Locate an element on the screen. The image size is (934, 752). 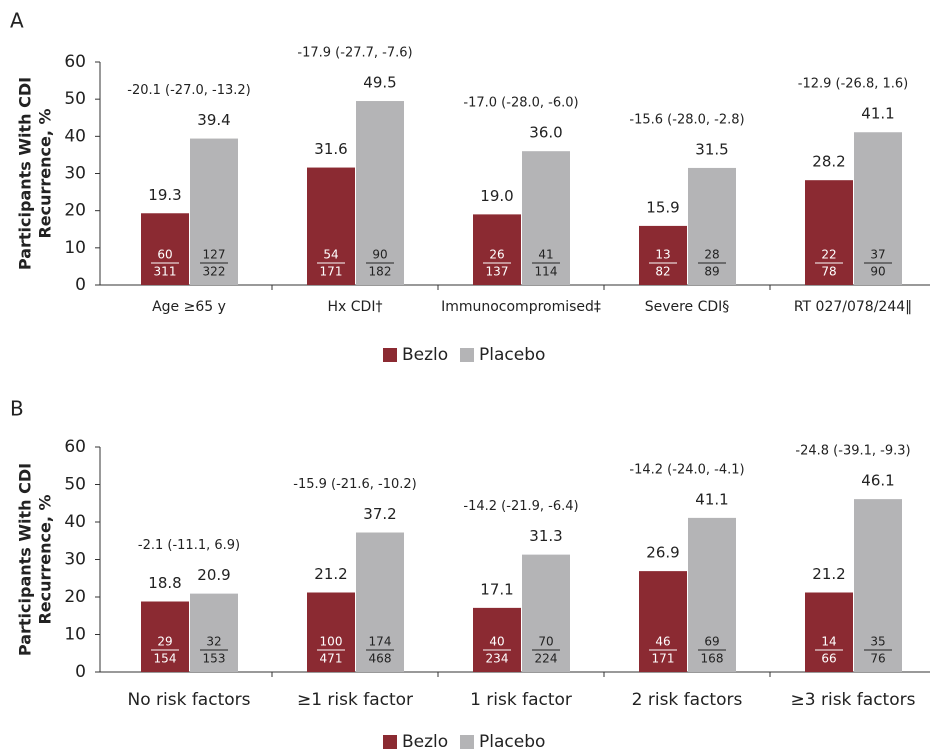
x-tick-label: Age ≥65 y is located at coordinates (189, 307).